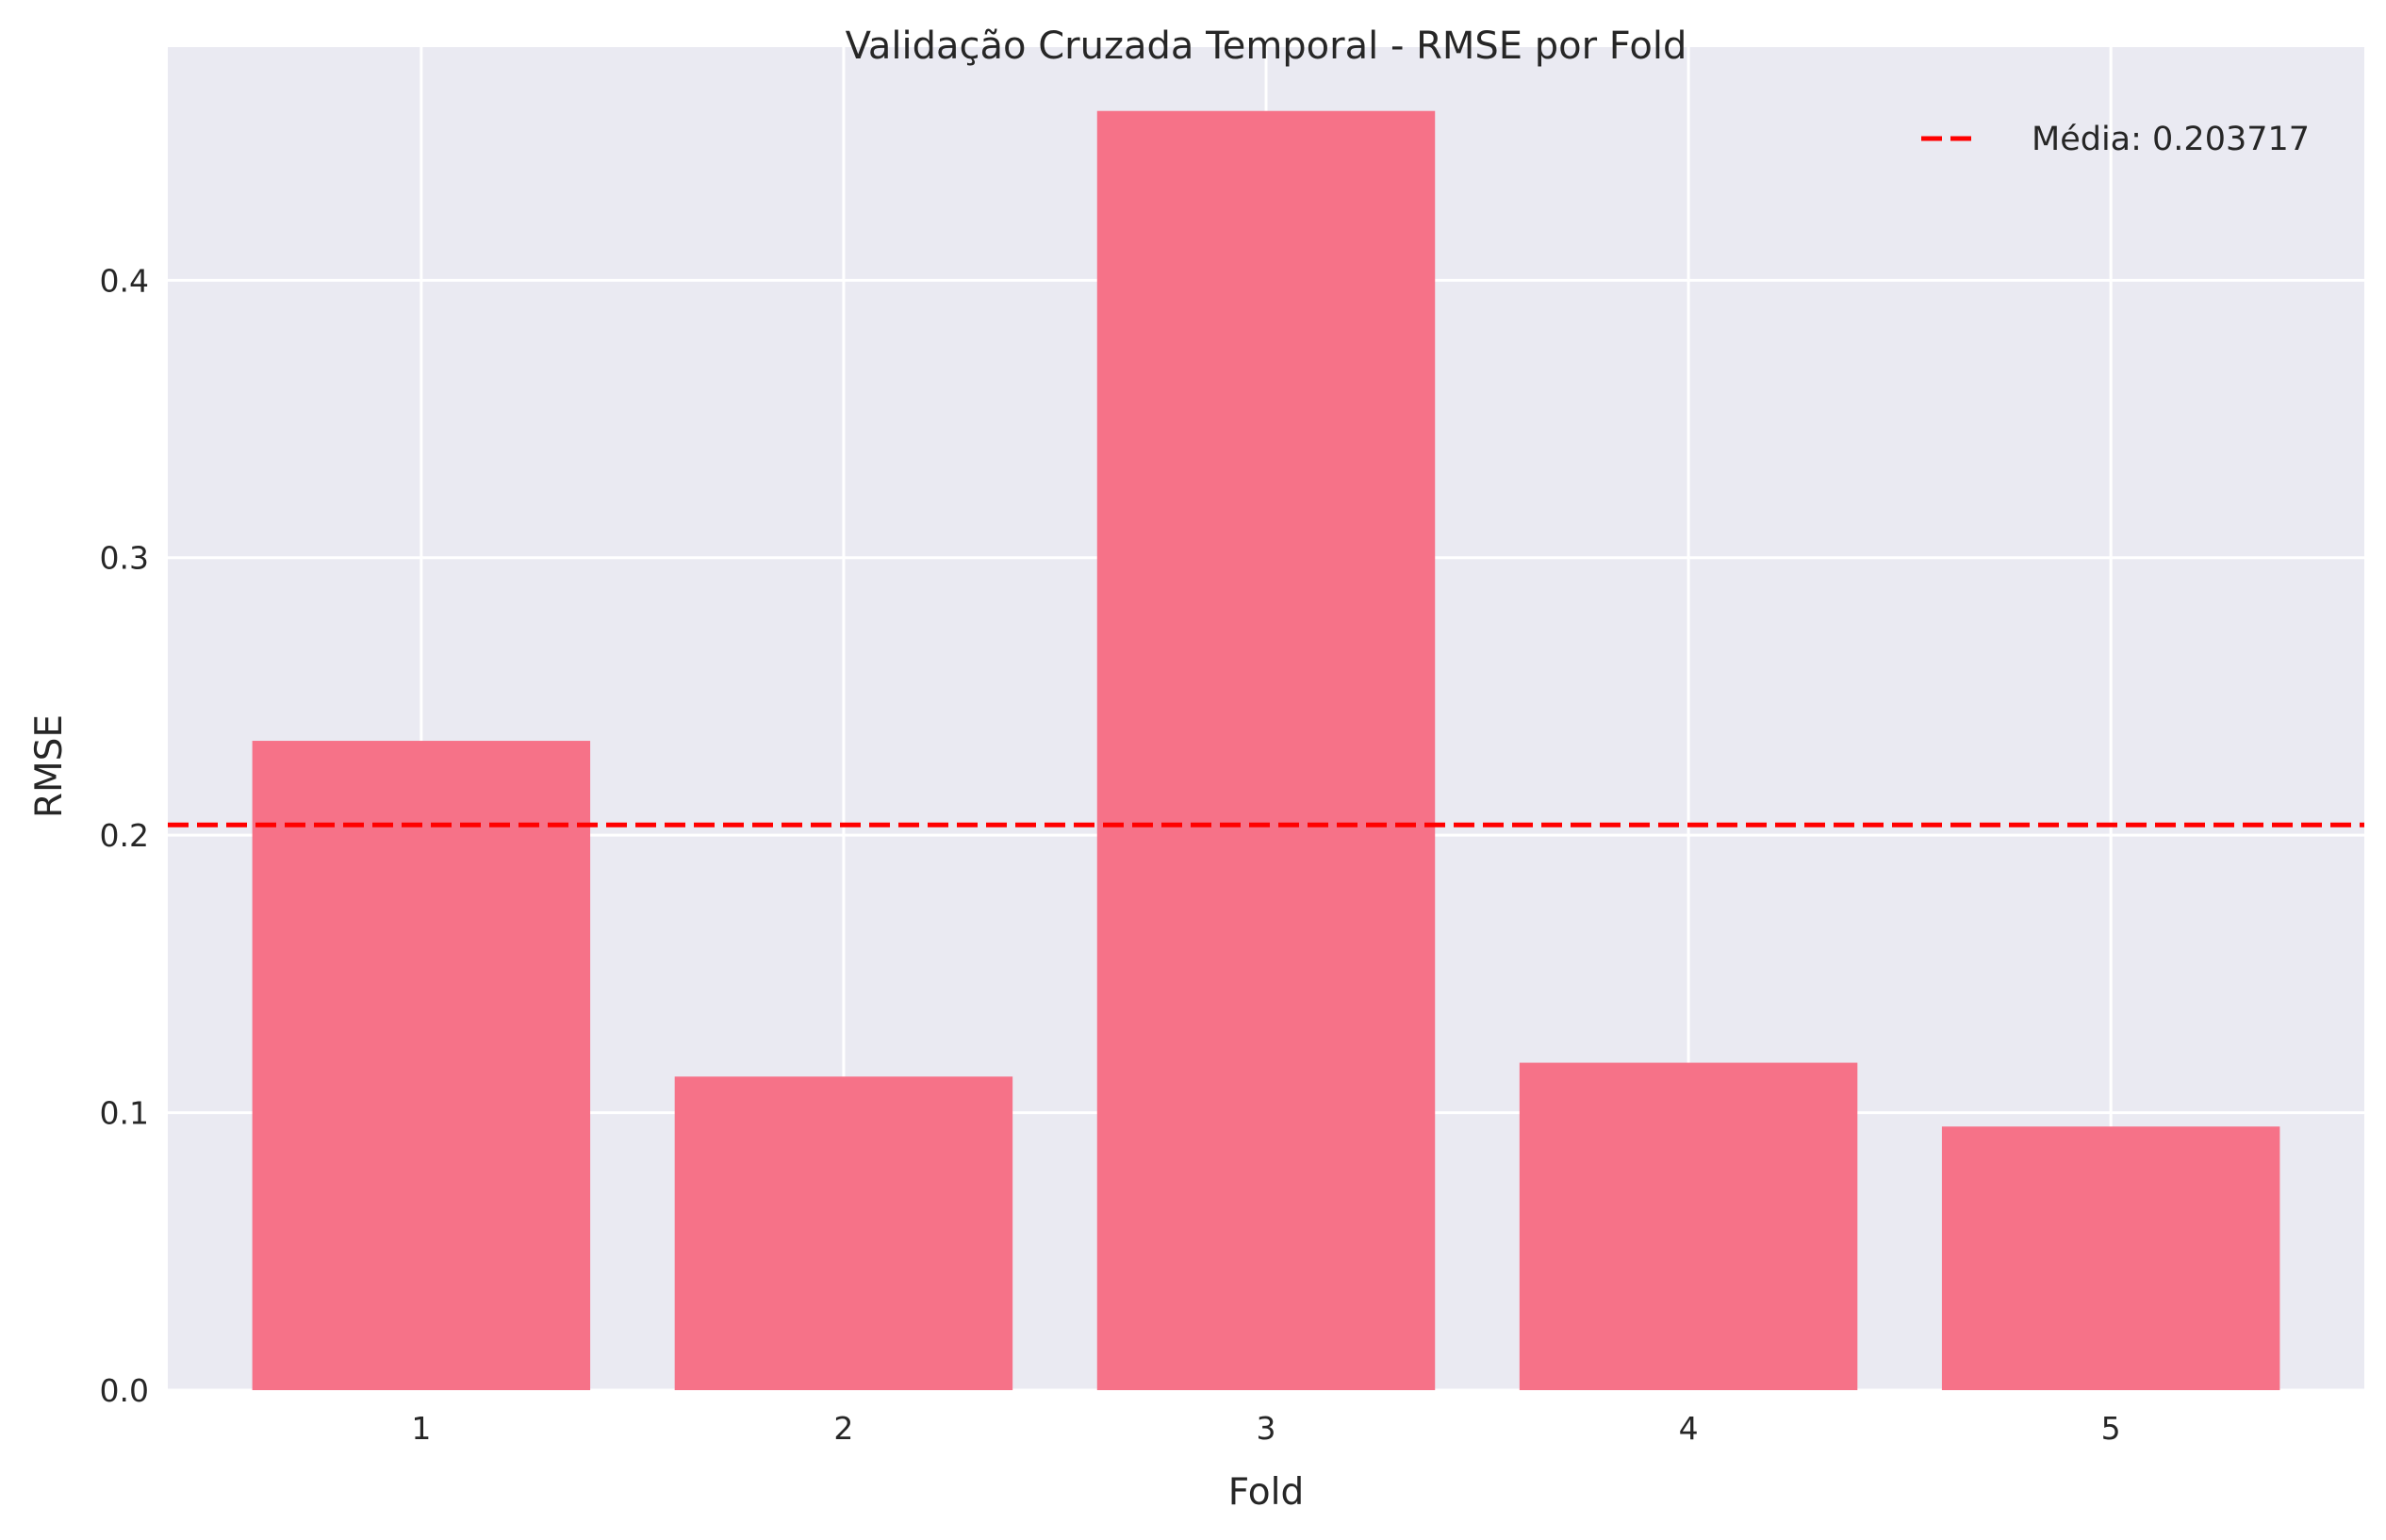  What do you see at coordinates (124, 1390) in the screenshot?
I see `y-tick-label: 0.0` at bounding box center [124, 1390].